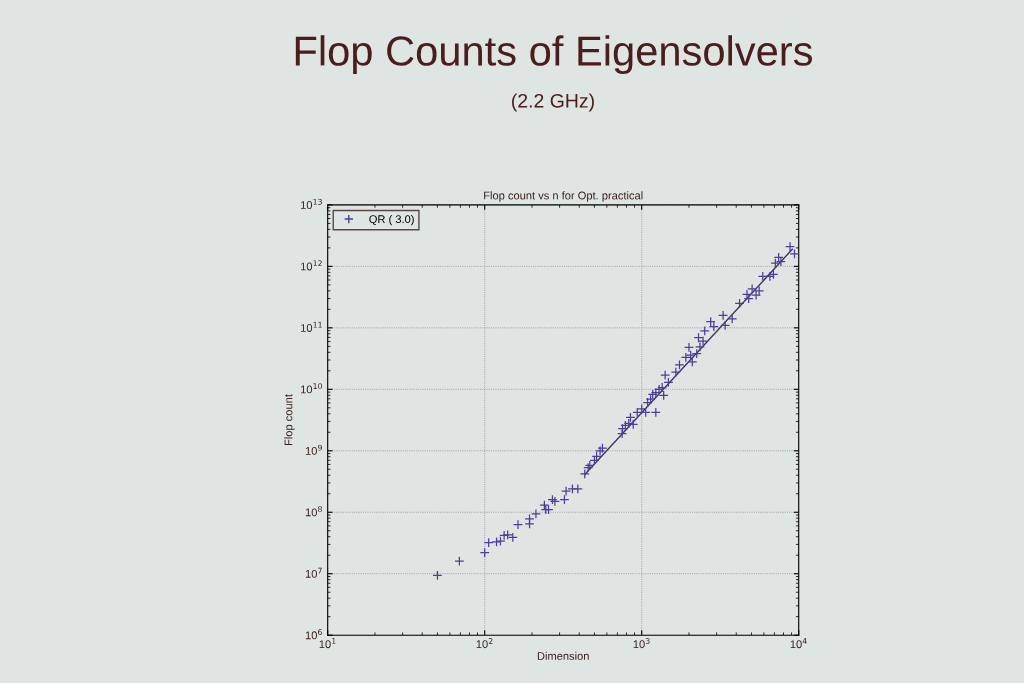 The height and width of the screenshot is (683, 1024). I want to click on y-tick-label: 10$^{9}$, so click(313, 449).